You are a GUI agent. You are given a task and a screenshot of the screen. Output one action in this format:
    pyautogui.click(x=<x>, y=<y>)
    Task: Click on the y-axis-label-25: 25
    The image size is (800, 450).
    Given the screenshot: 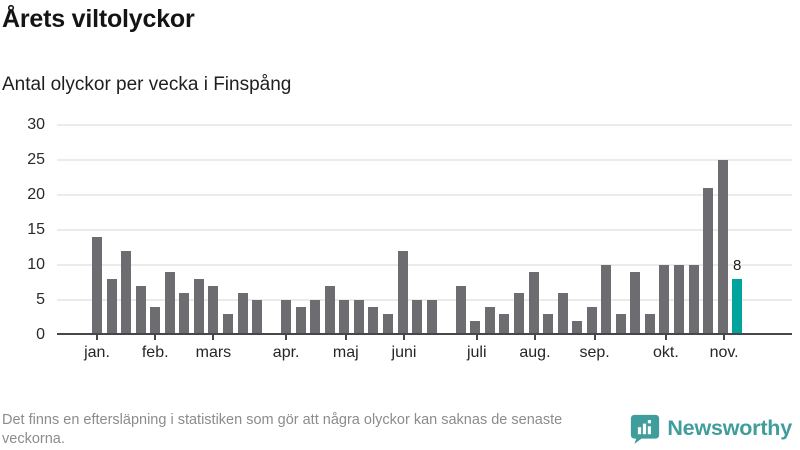 What is the action you would take?
    pyautogui.click(x=36, y=159)
    